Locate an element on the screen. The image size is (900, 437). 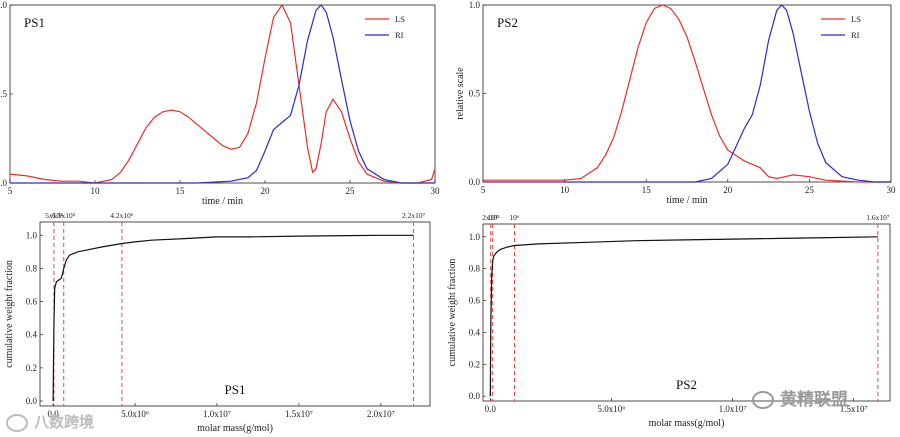
watermark-right: 黄精联盟 is located at coordinates (800, 397).